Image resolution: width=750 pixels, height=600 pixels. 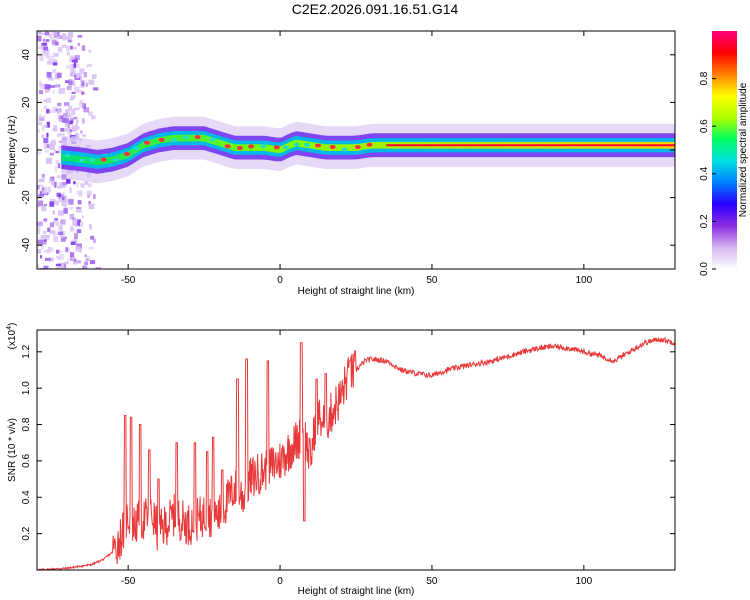 What do you see at coordinates (356, 591) in the screenshot?
I see `snr-xlabel: Height of straight line (km)` at bounding box center [356, 591].